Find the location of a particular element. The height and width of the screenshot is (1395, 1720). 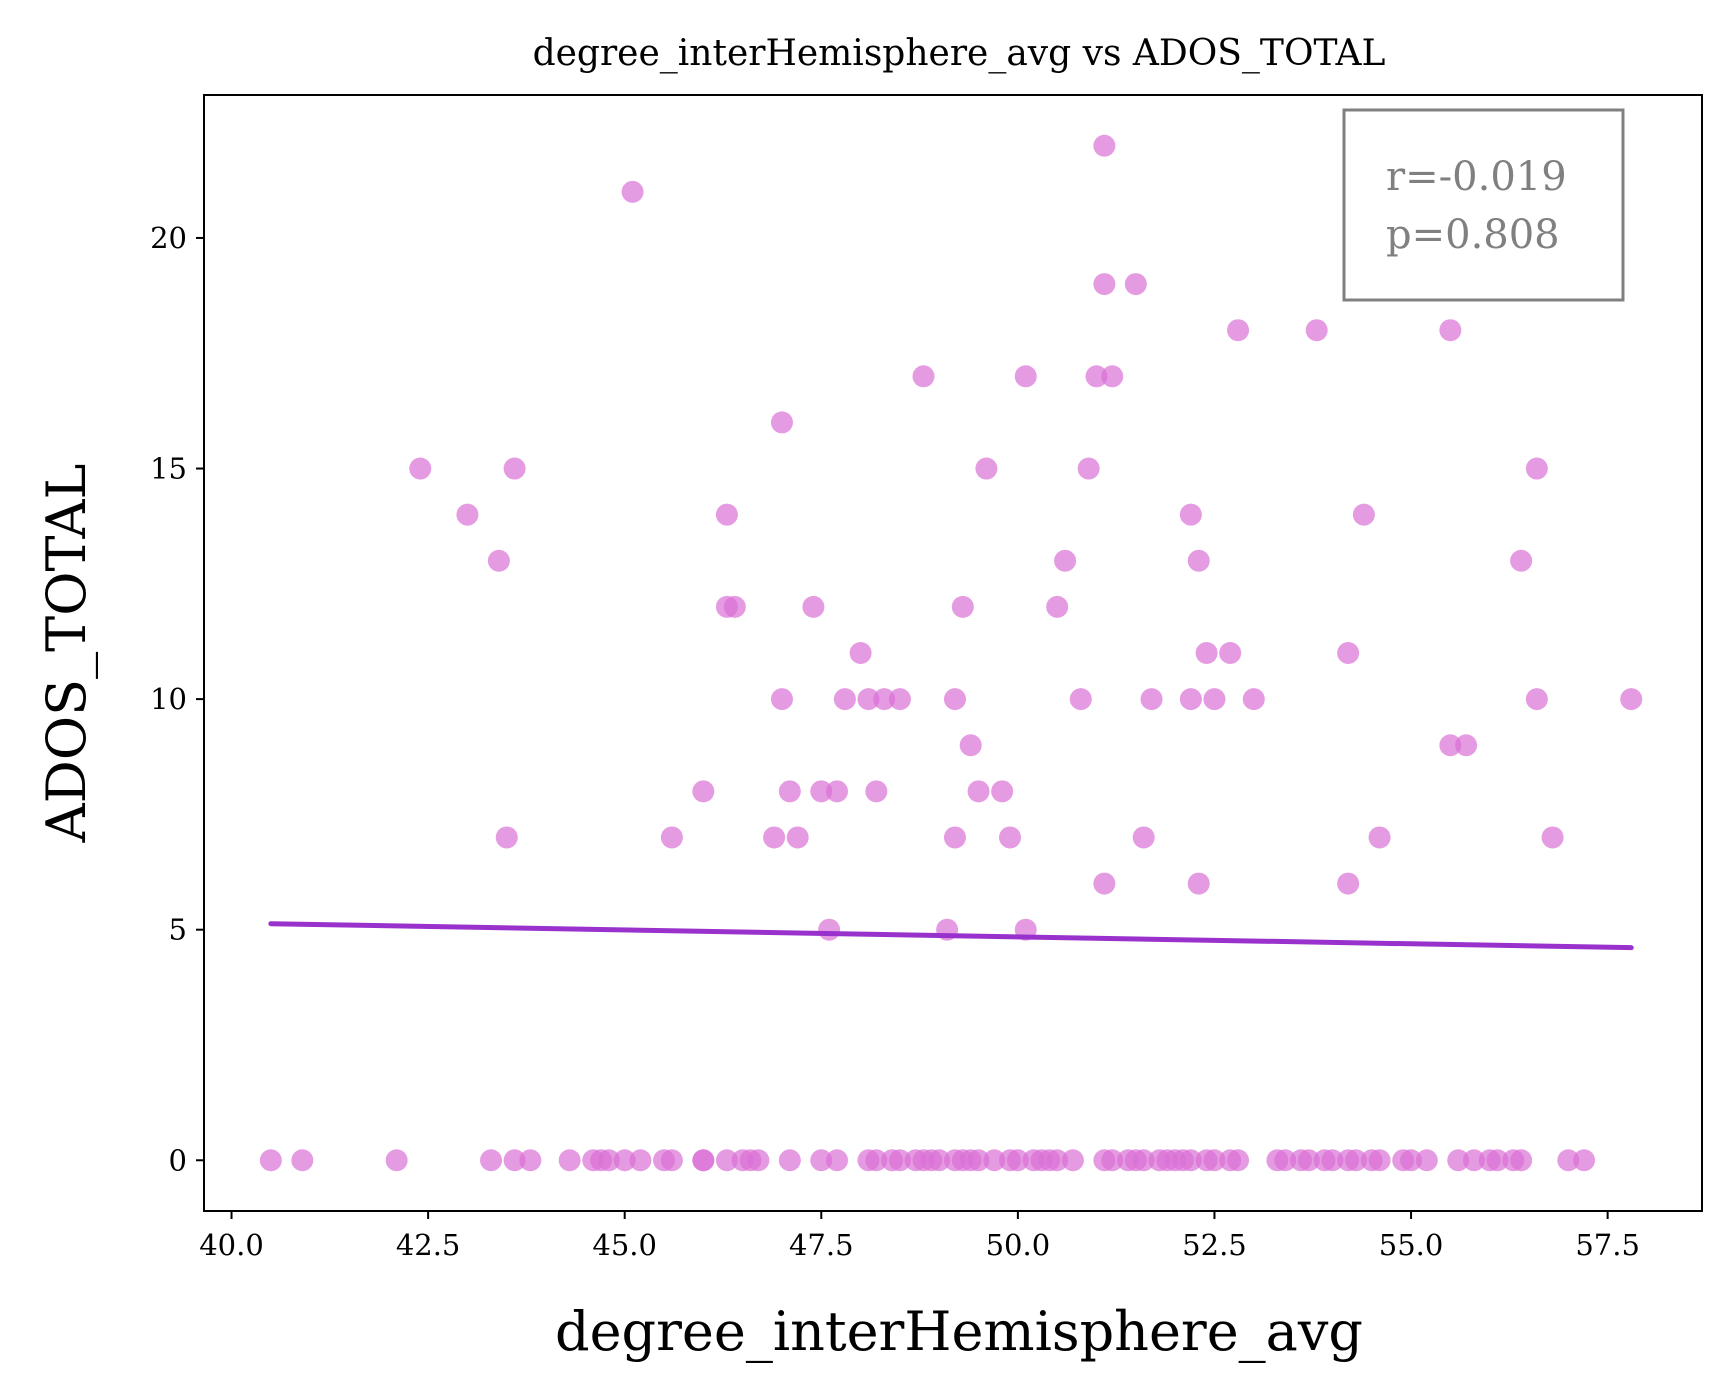

stats-box is located at coordinates (1483, 205).